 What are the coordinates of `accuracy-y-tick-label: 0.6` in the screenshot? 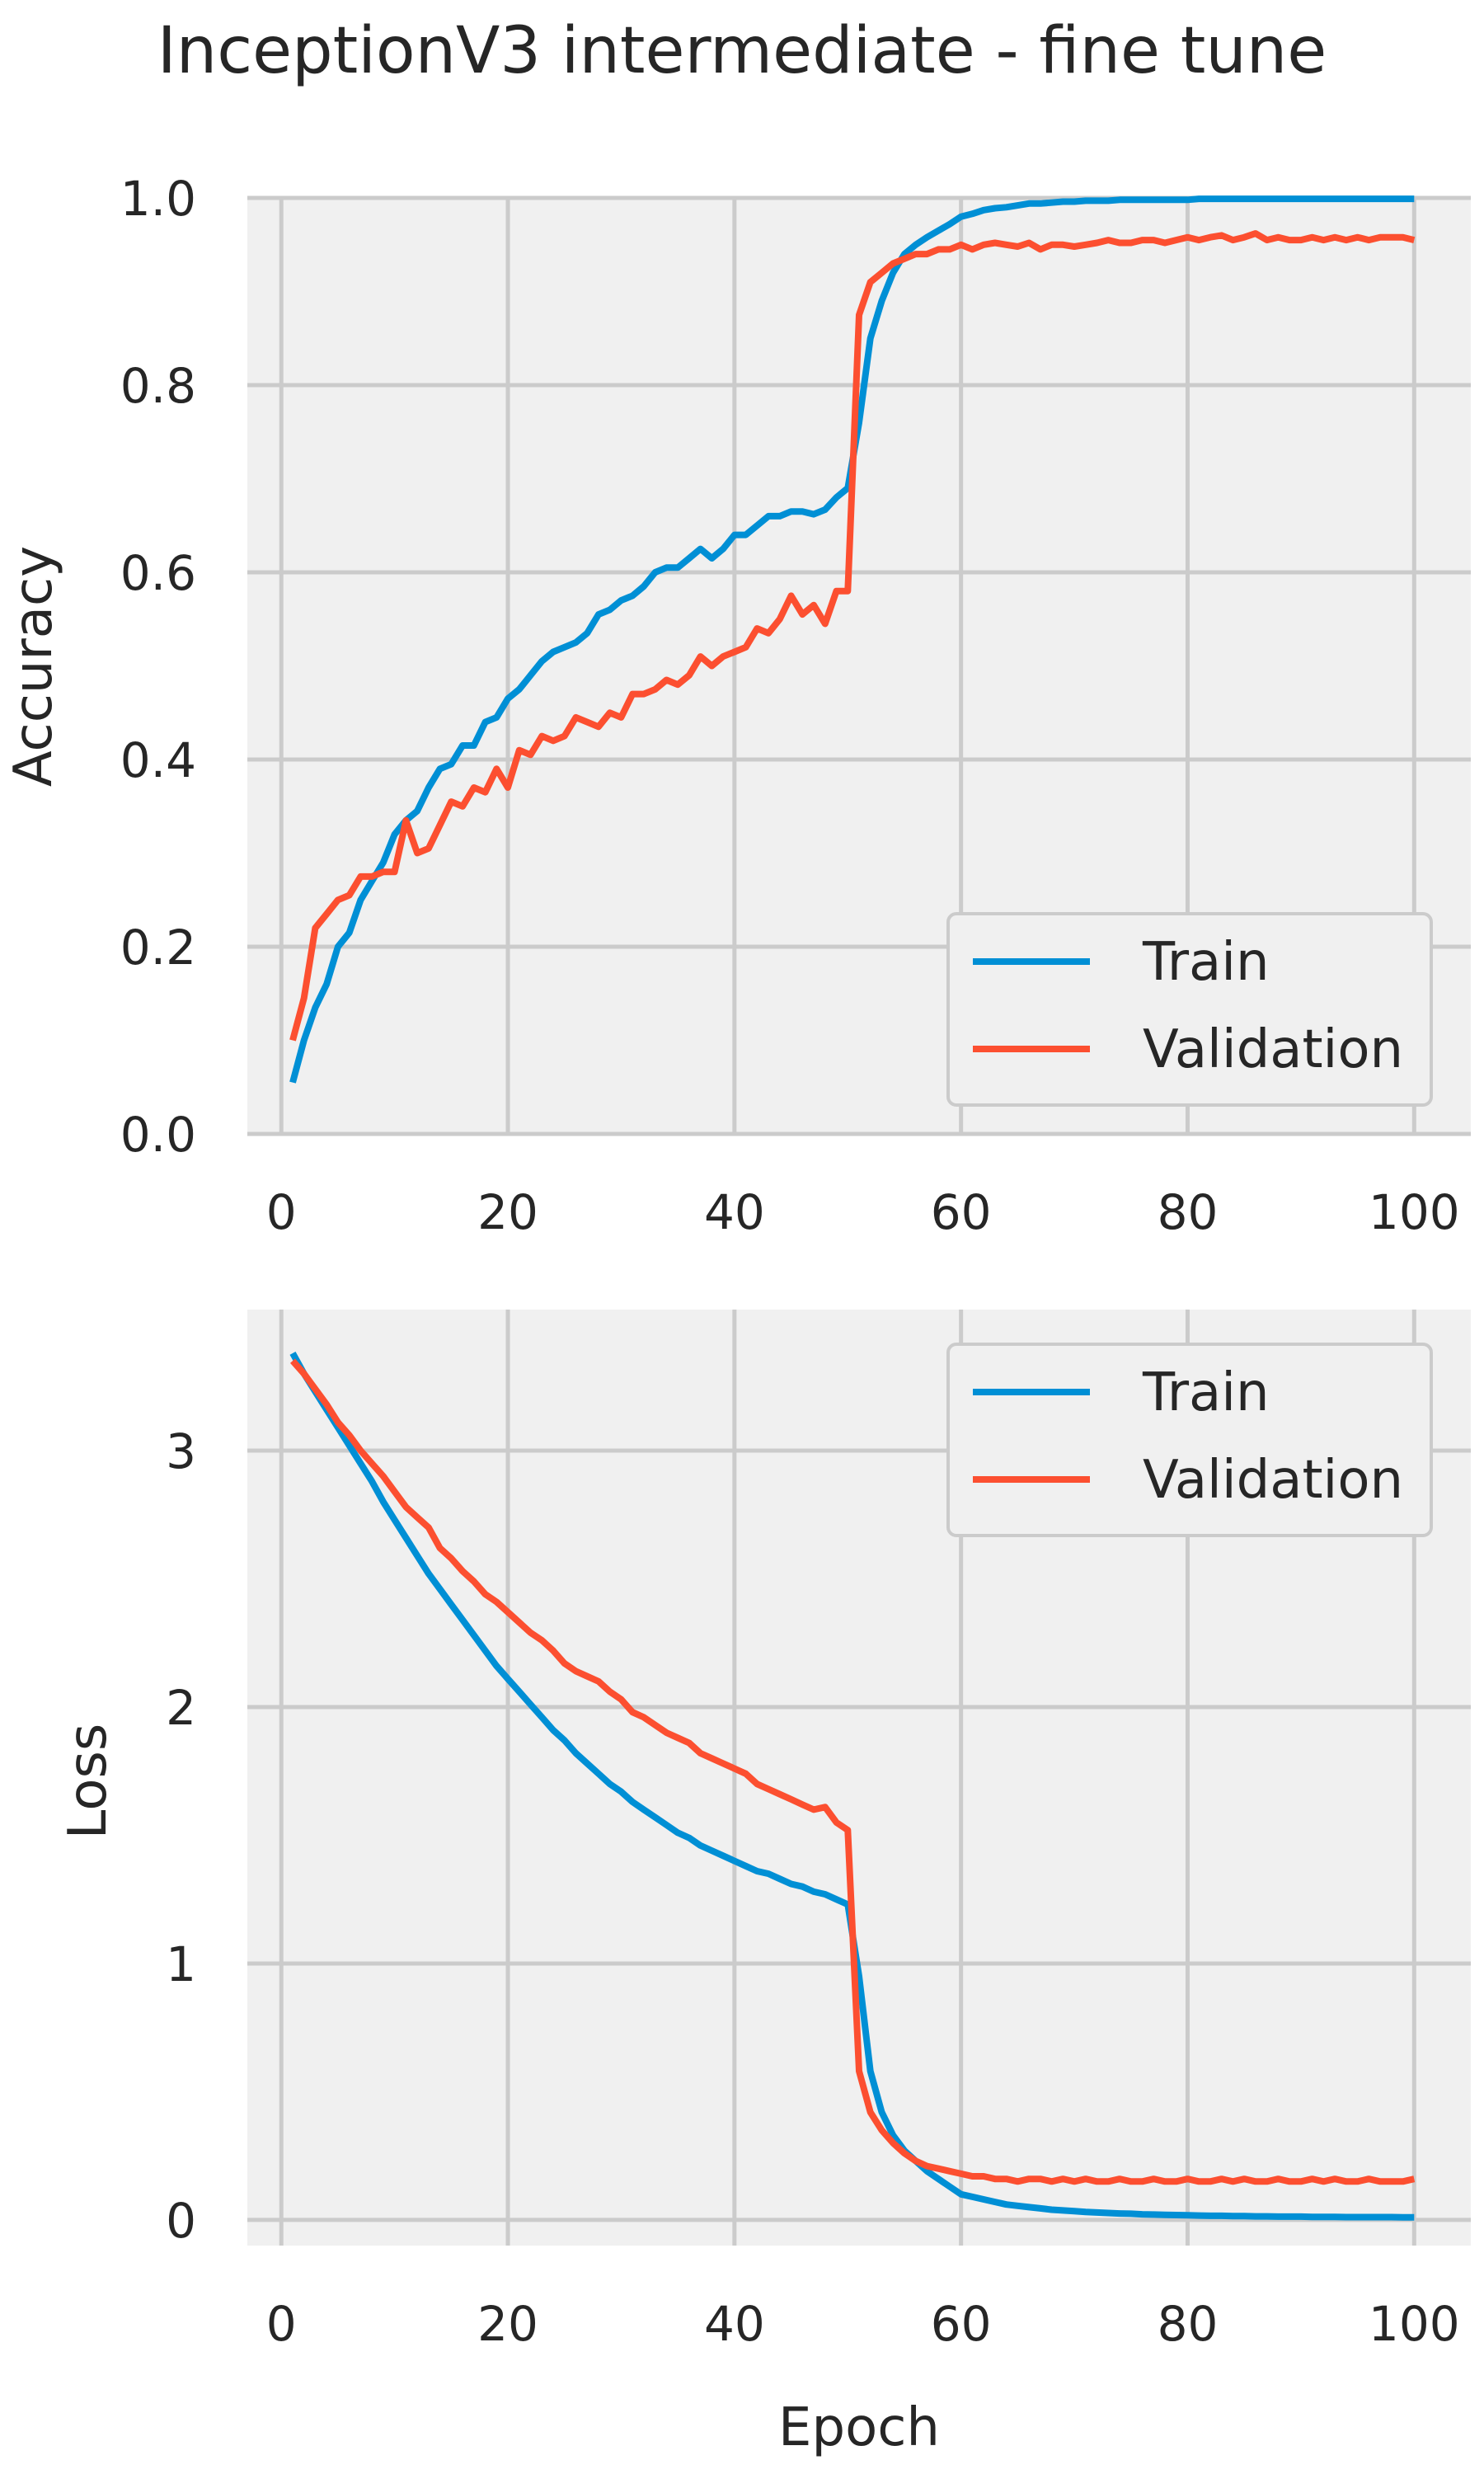 It's located at (158, 573).